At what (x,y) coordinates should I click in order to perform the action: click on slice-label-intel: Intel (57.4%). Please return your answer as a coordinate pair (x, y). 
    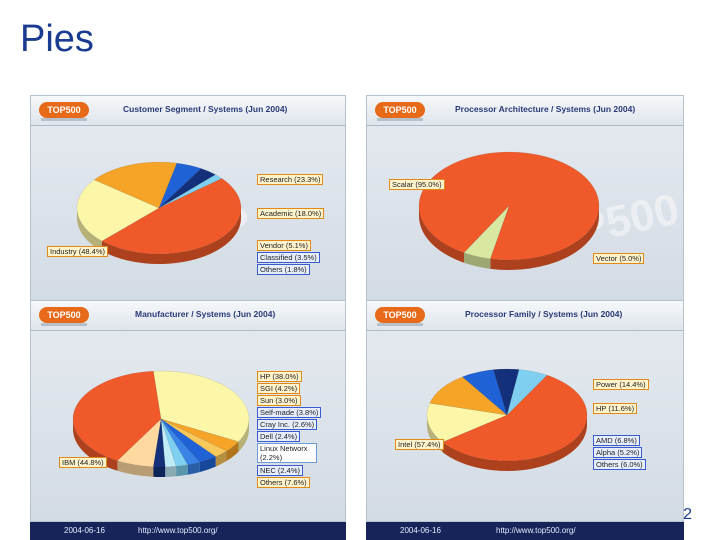
    Looking at the image, I should click on (419, 444).